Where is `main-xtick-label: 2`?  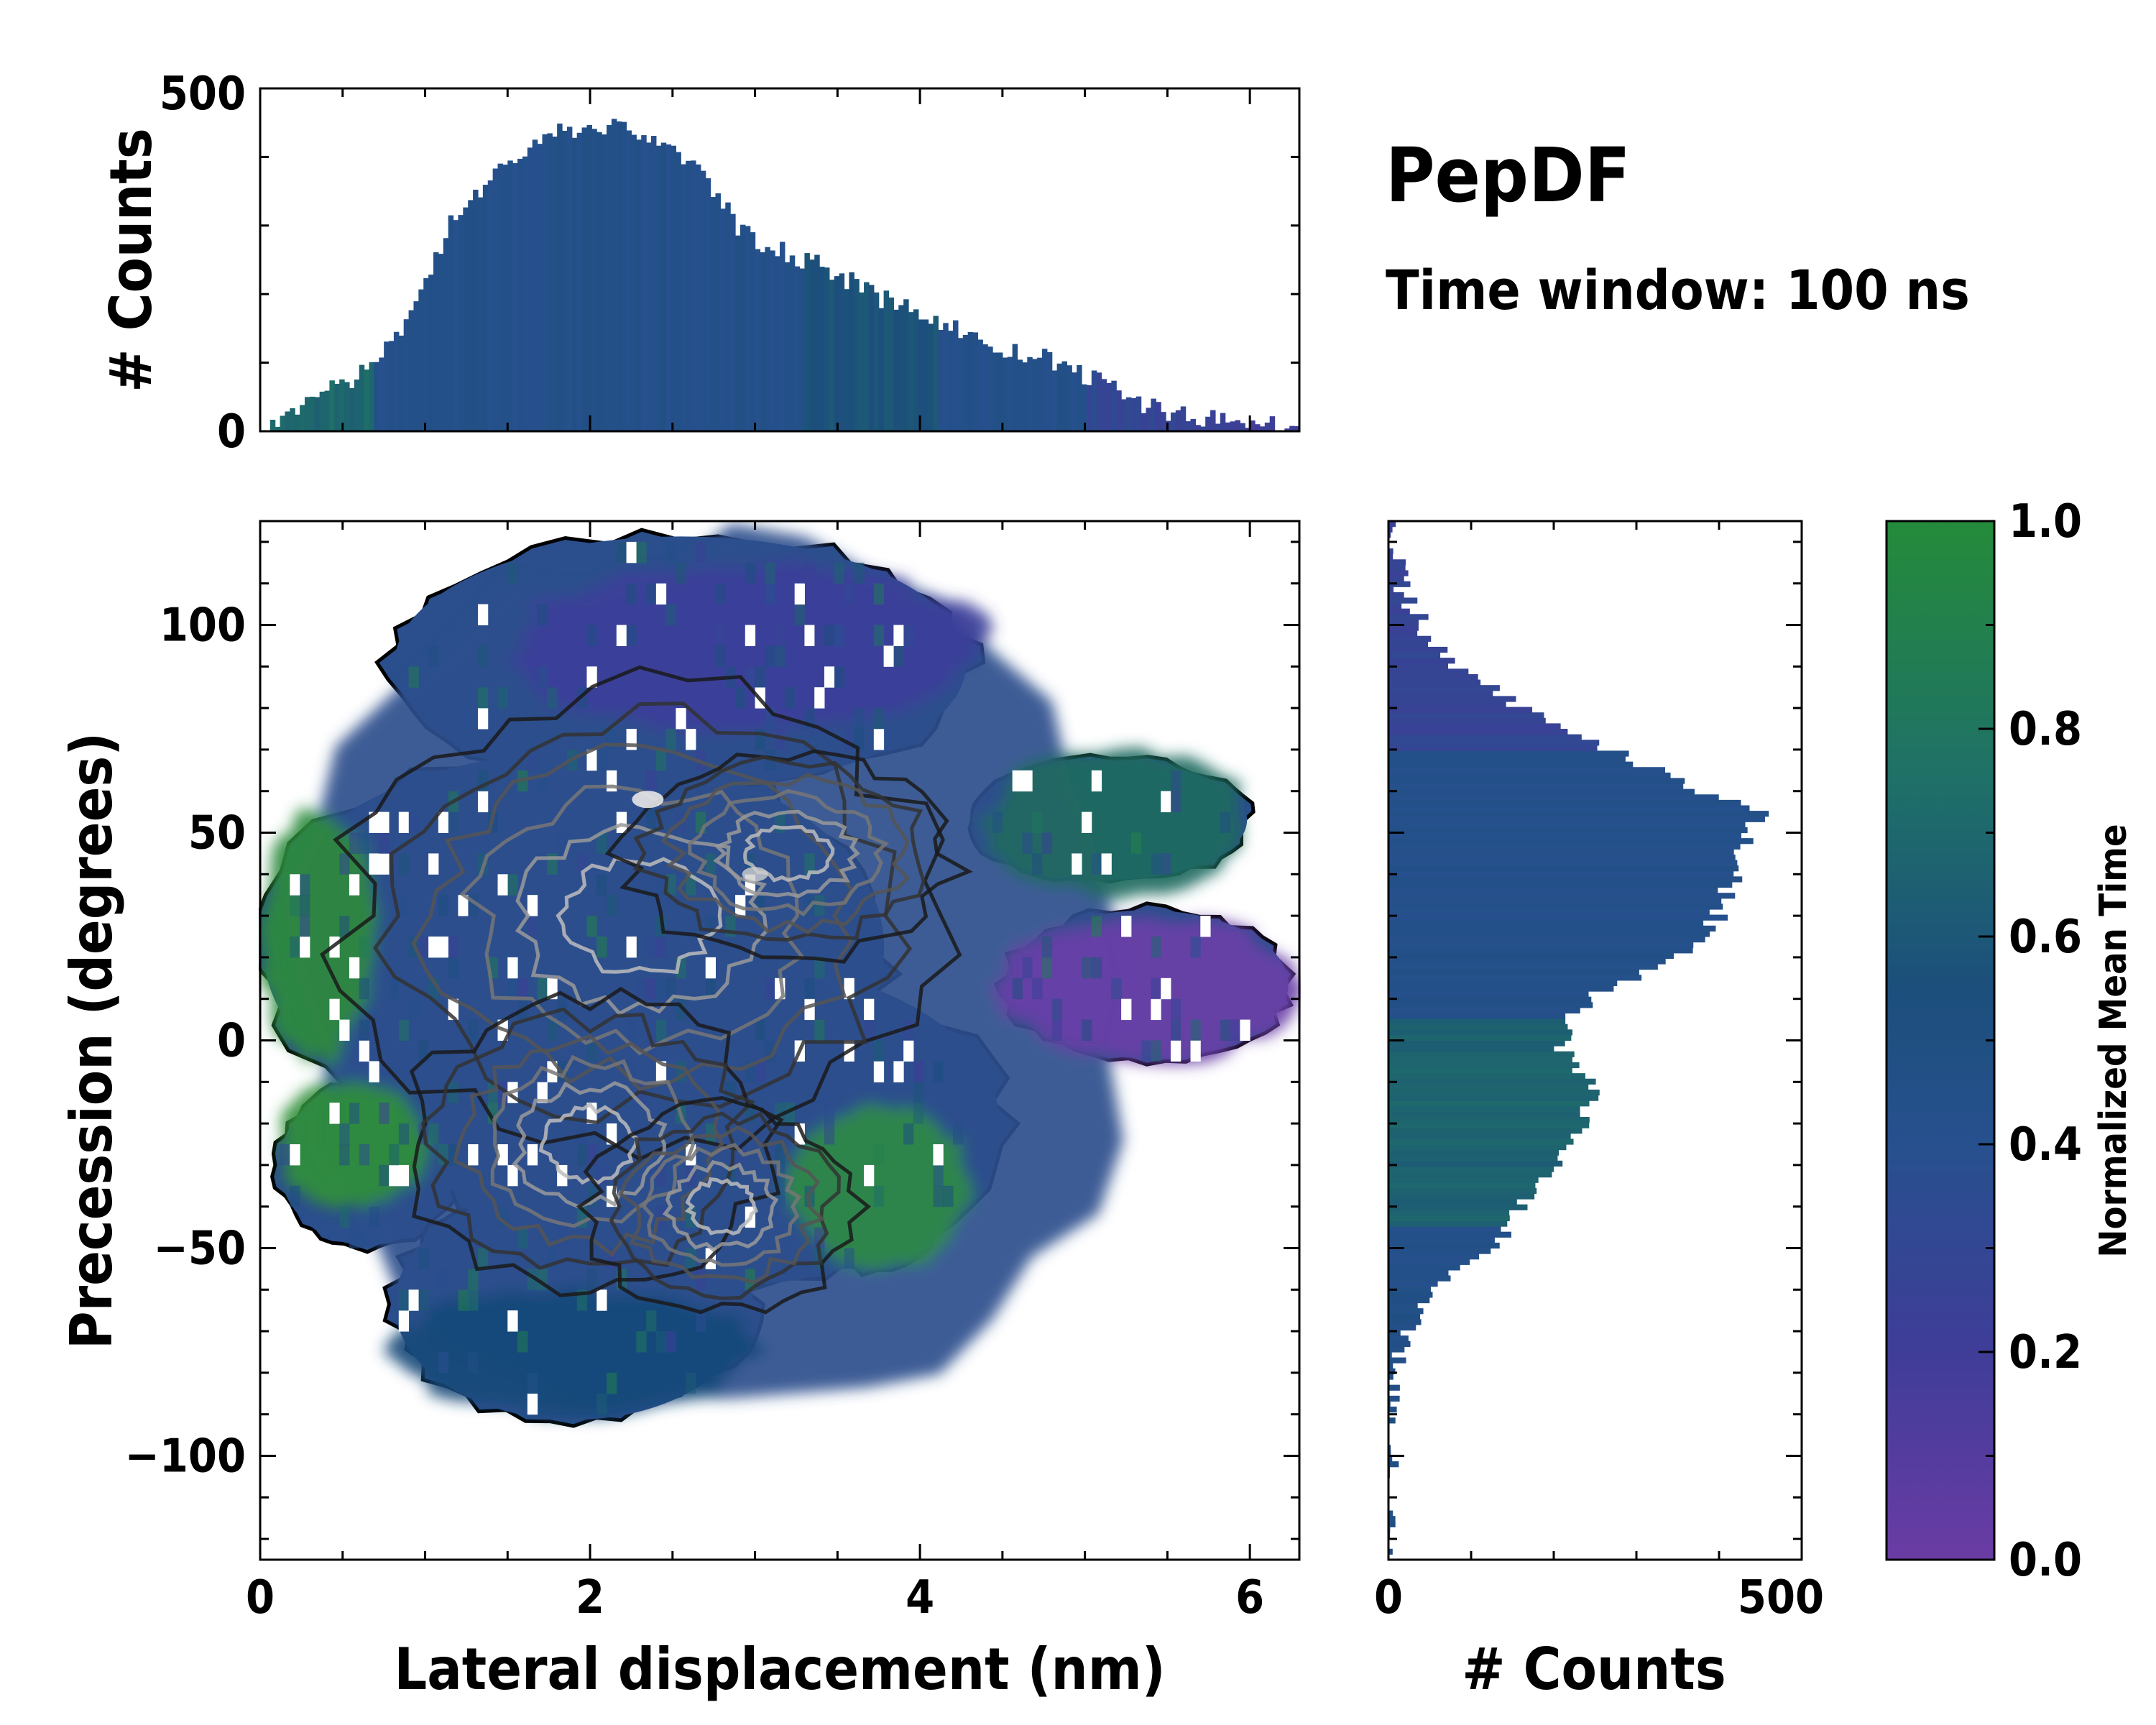
main-xtick-label: 2 is located at coordinates (590, 1597).